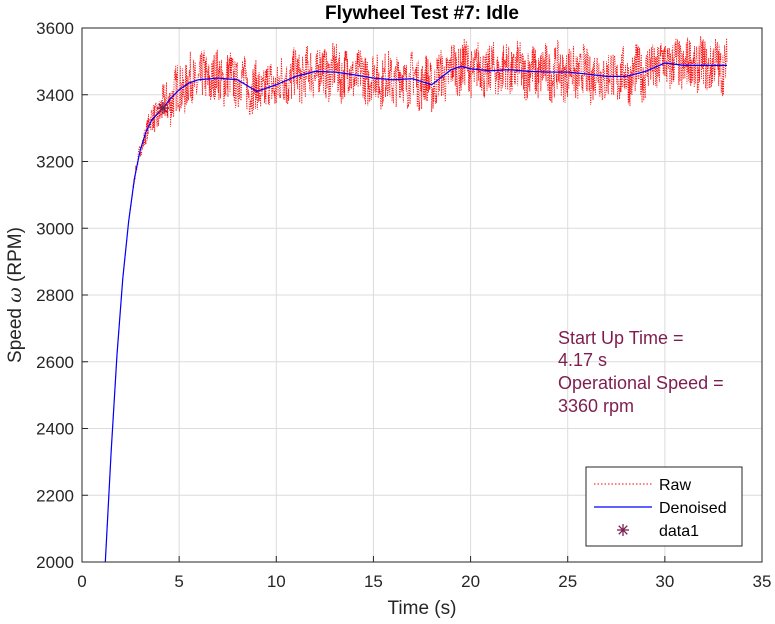 This screenshot has height=624, width=775. I want to click on y-tick-label: 3400, so click(55, 95).